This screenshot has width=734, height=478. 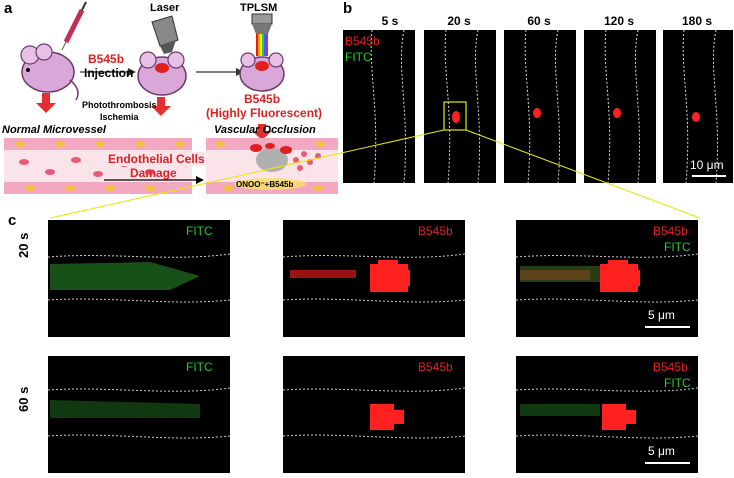 What do you see at coordinates (435, 231) in the screenshot?
I see `b545b-label-r1: B545b` at bounding box center [435, 231].